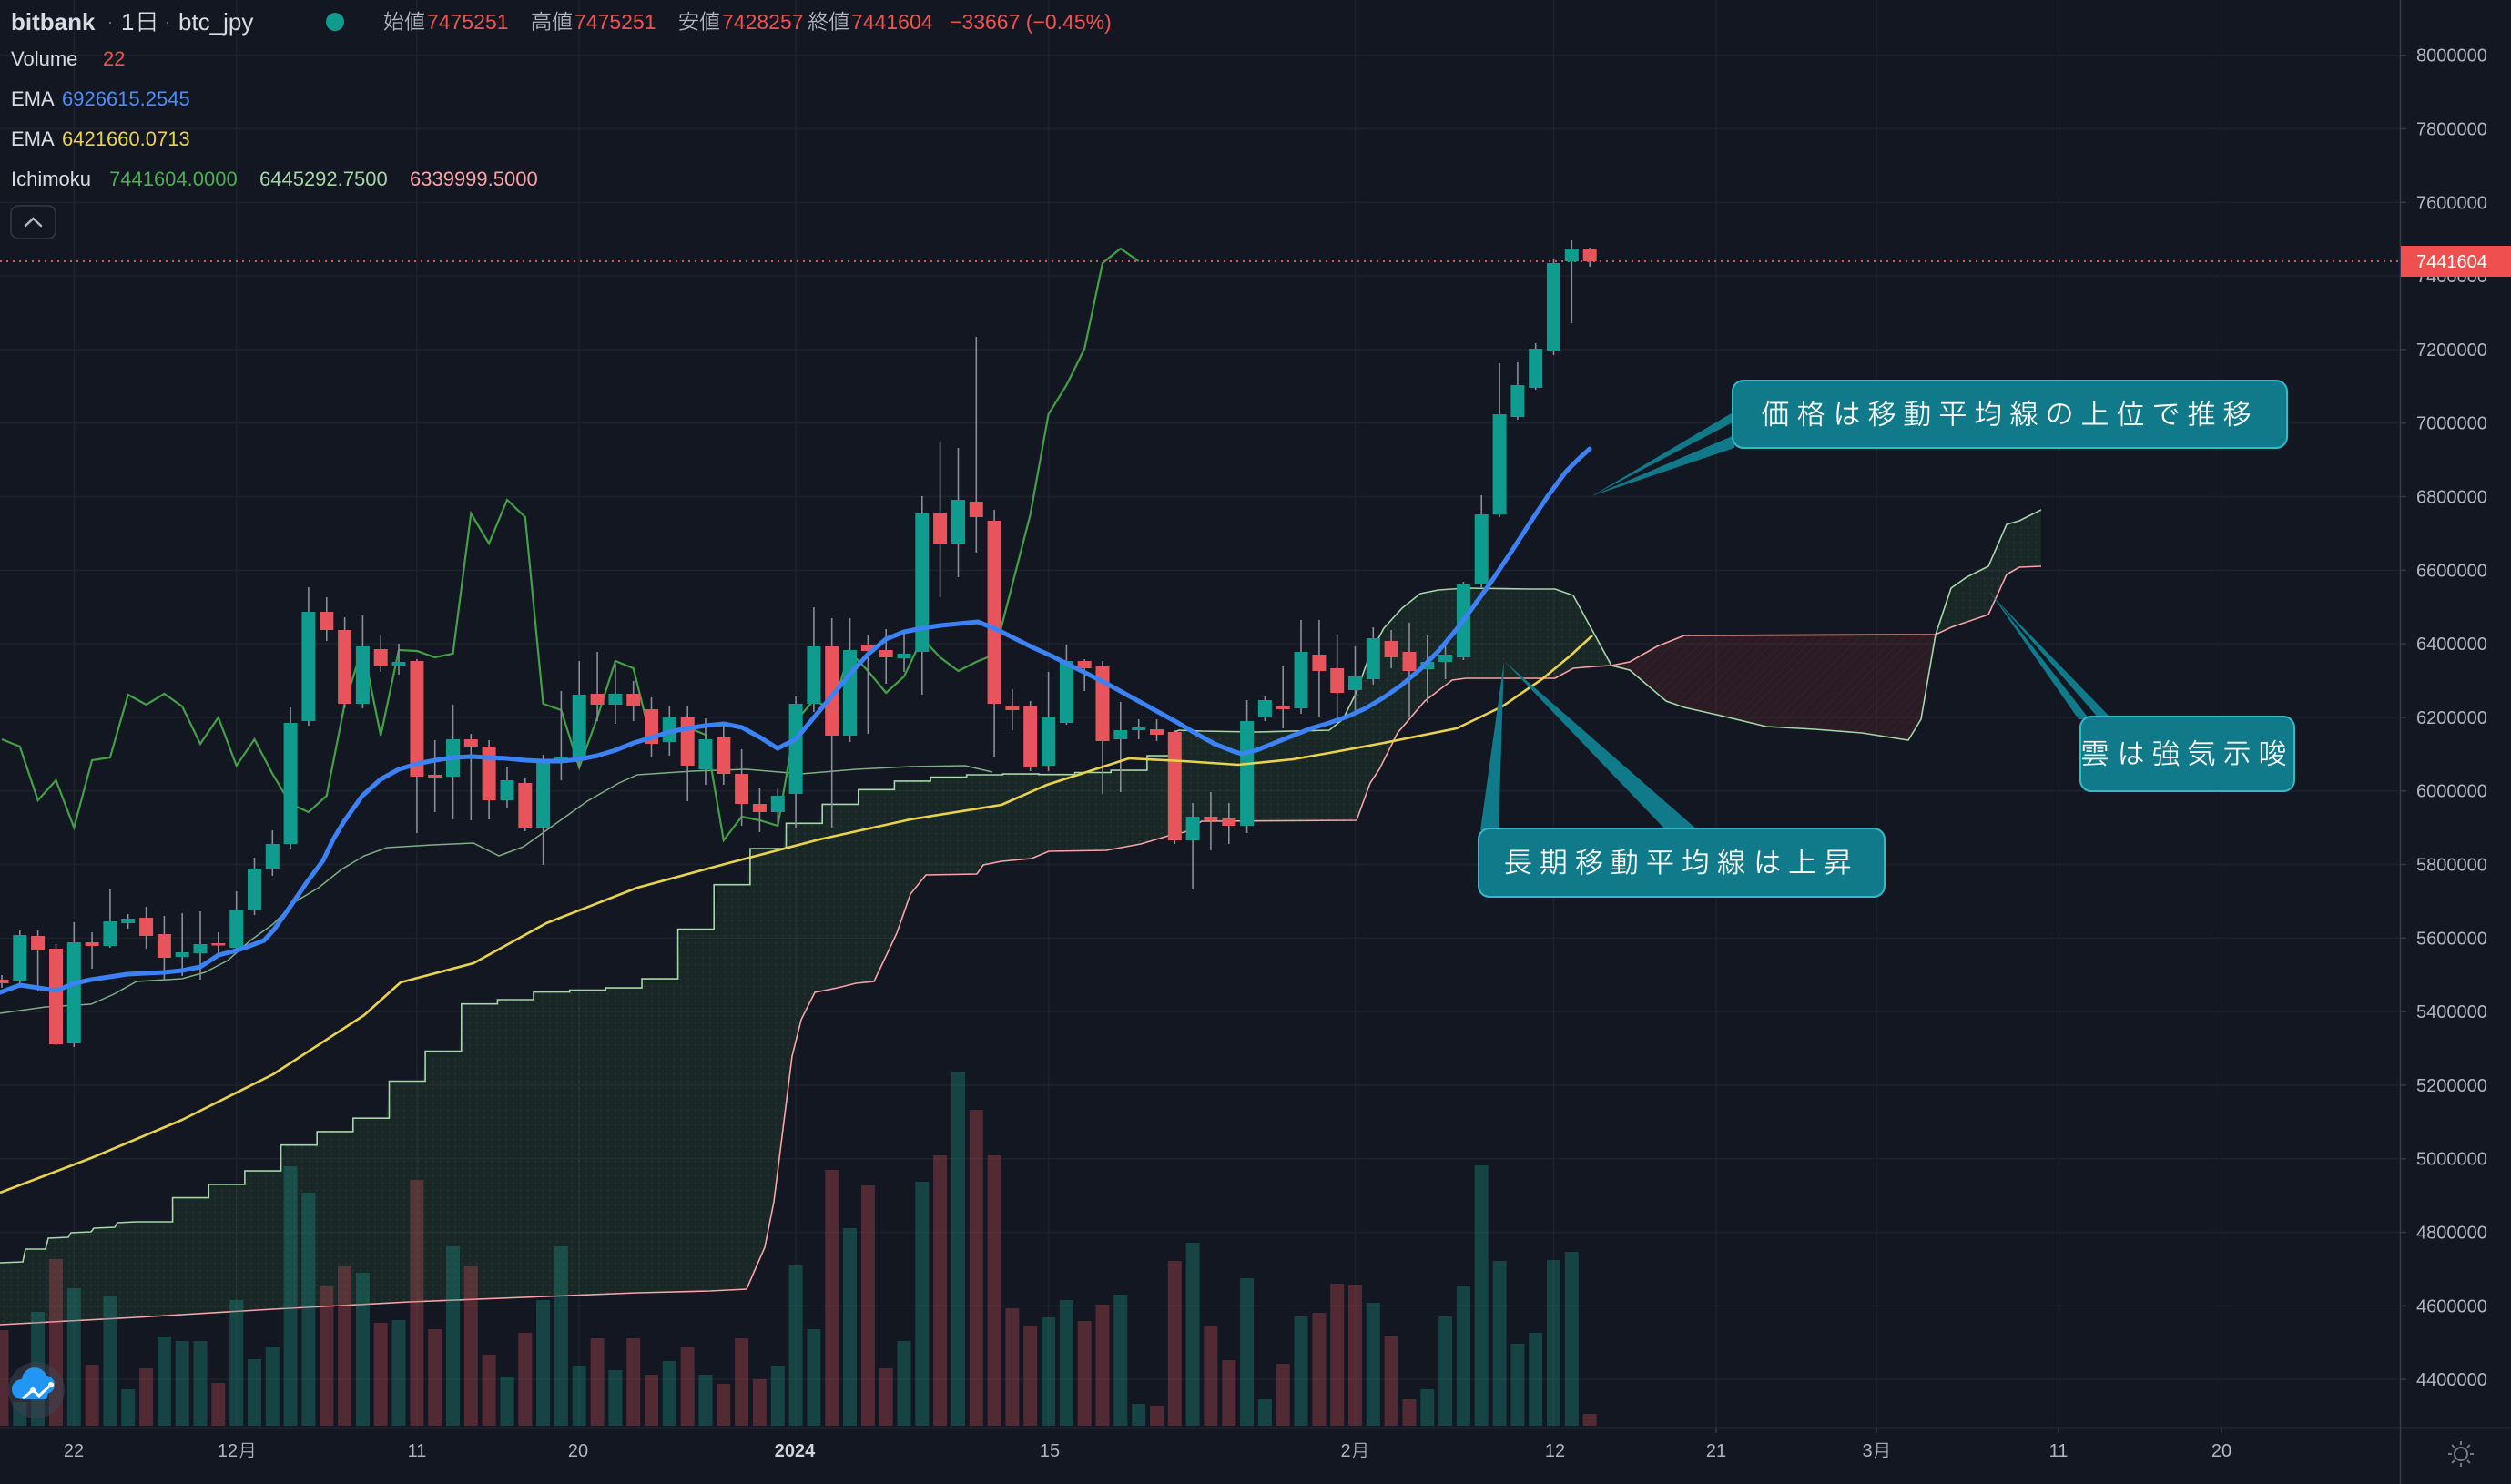 Image resolution: width=2511 pixels, height=1484 pixels. Describe the element at coordinates (2451, 351) in the screenshot. I see `svg-text: 7200000` at that location.